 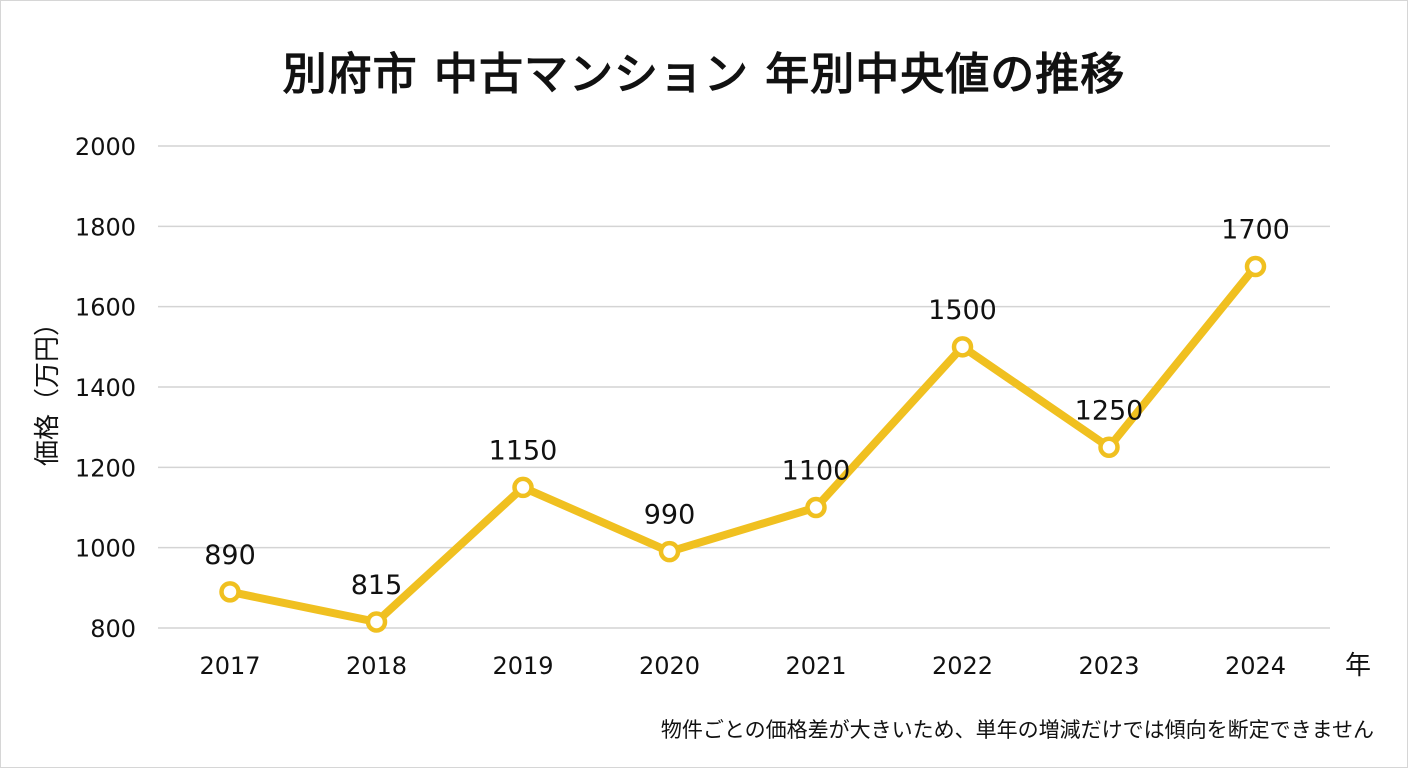 What do you see at coordinates (1255, 666) in the screenshot?
I see `x-tick-label: 2024` at bounding box center [1255, 666].